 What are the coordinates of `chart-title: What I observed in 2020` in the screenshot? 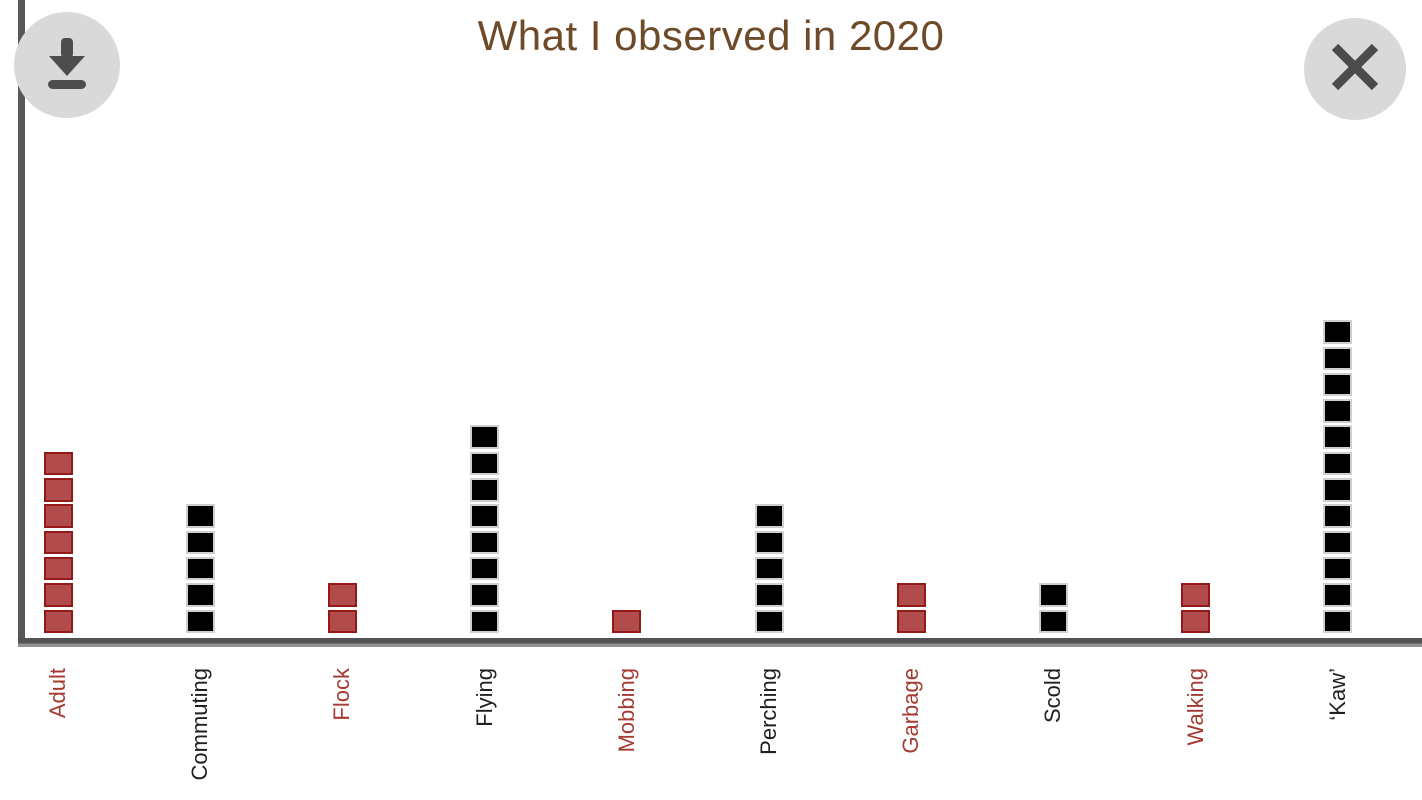 It's located at (711, 35).